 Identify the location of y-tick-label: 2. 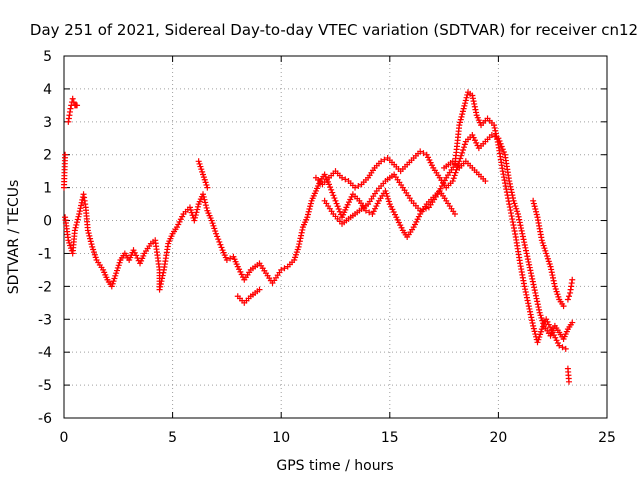
(47, 156).